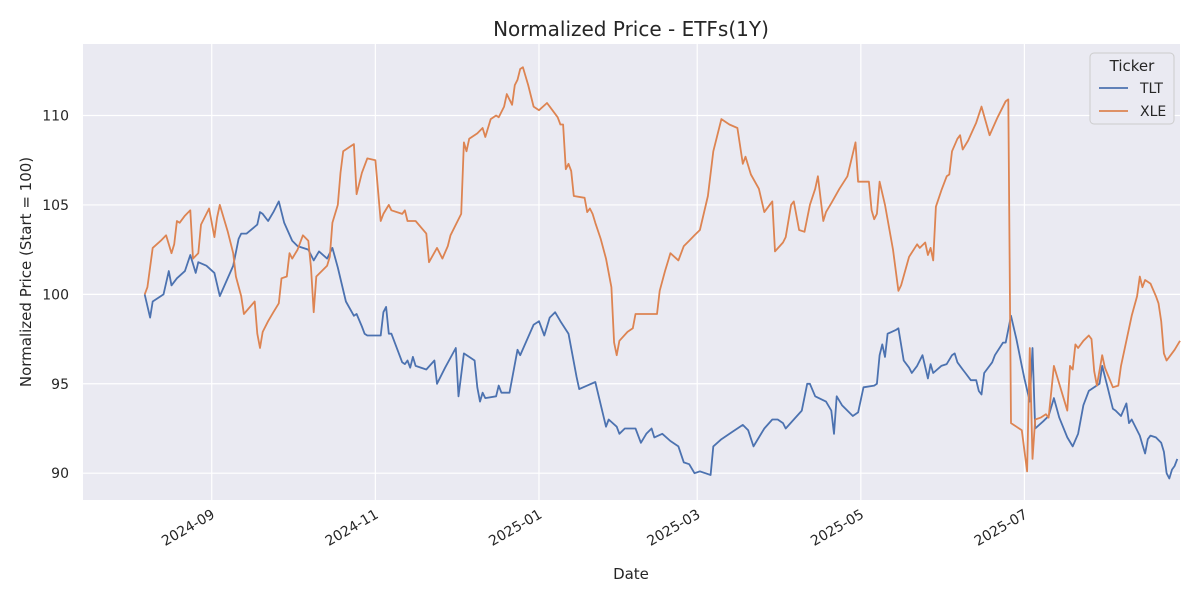  Describe the element at coordinates (188, 528) in the screenshot. I see `x-tick-label: 2024-09` at that location.